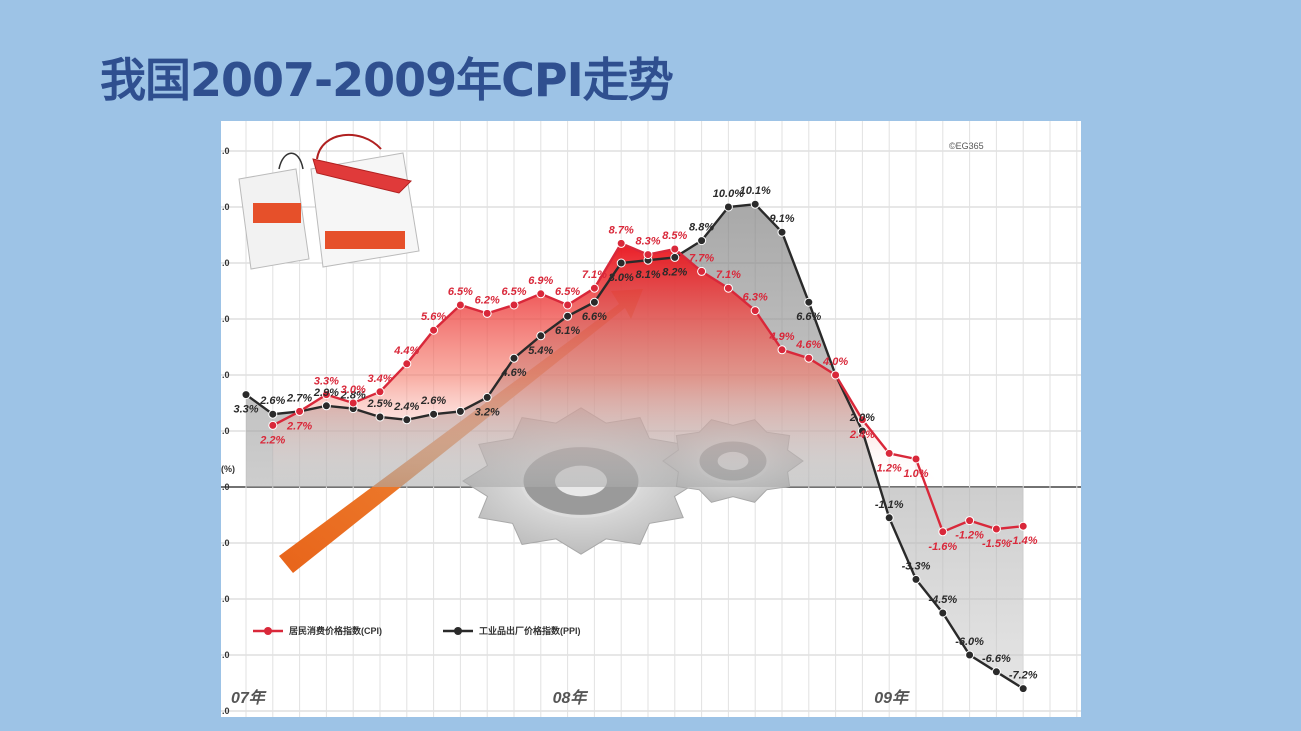 This screenshot has height=731, width=1301. What do you see at coordinates (701, 258) in the screenshot?
I see `cpi-data-label: 7.7%` at bounding box center [701, 258].